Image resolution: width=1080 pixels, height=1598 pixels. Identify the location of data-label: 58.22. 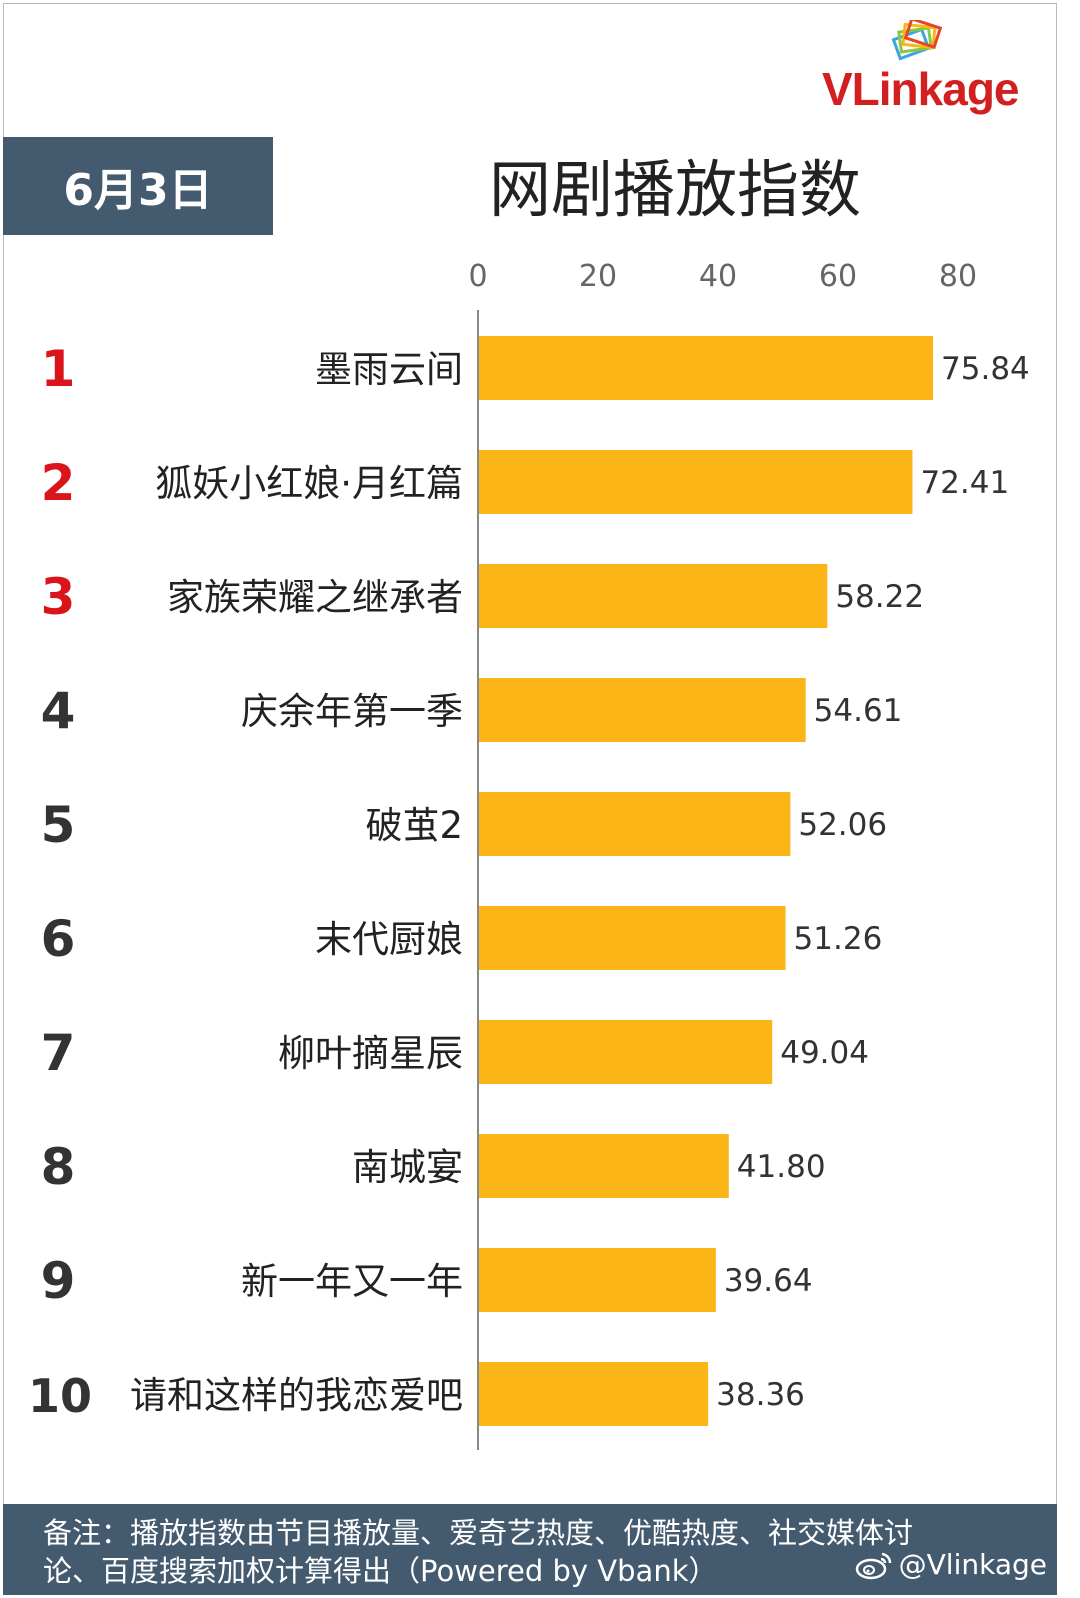
(879, 597).